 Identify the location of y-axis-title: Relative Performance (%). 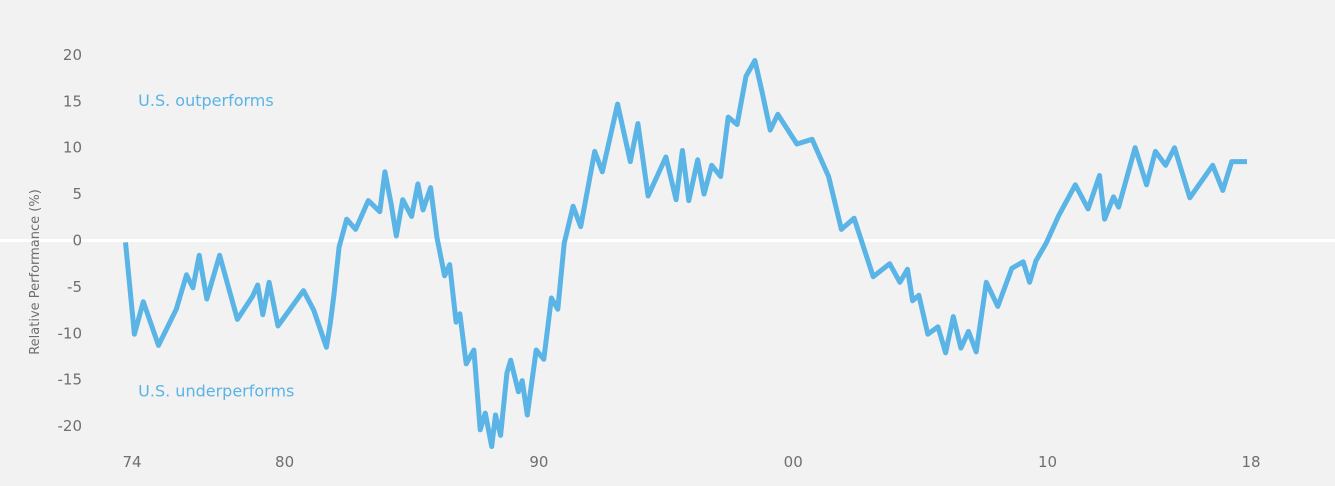
(35, 272).